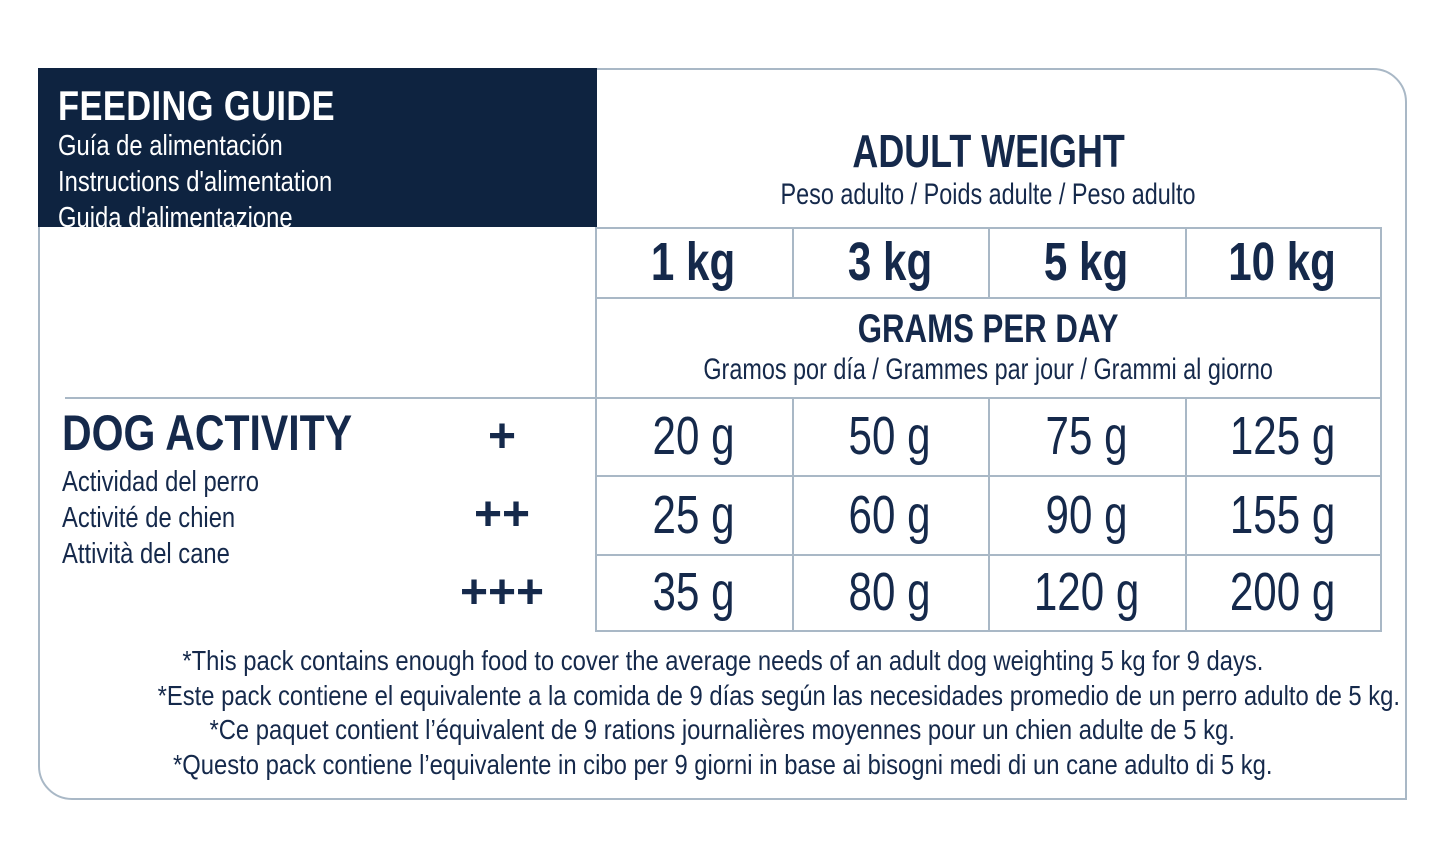  Describe the element at coordinates (1282, 592) in the screenshot. I see `grams-cell-high-10kg: 200 g` at that location.